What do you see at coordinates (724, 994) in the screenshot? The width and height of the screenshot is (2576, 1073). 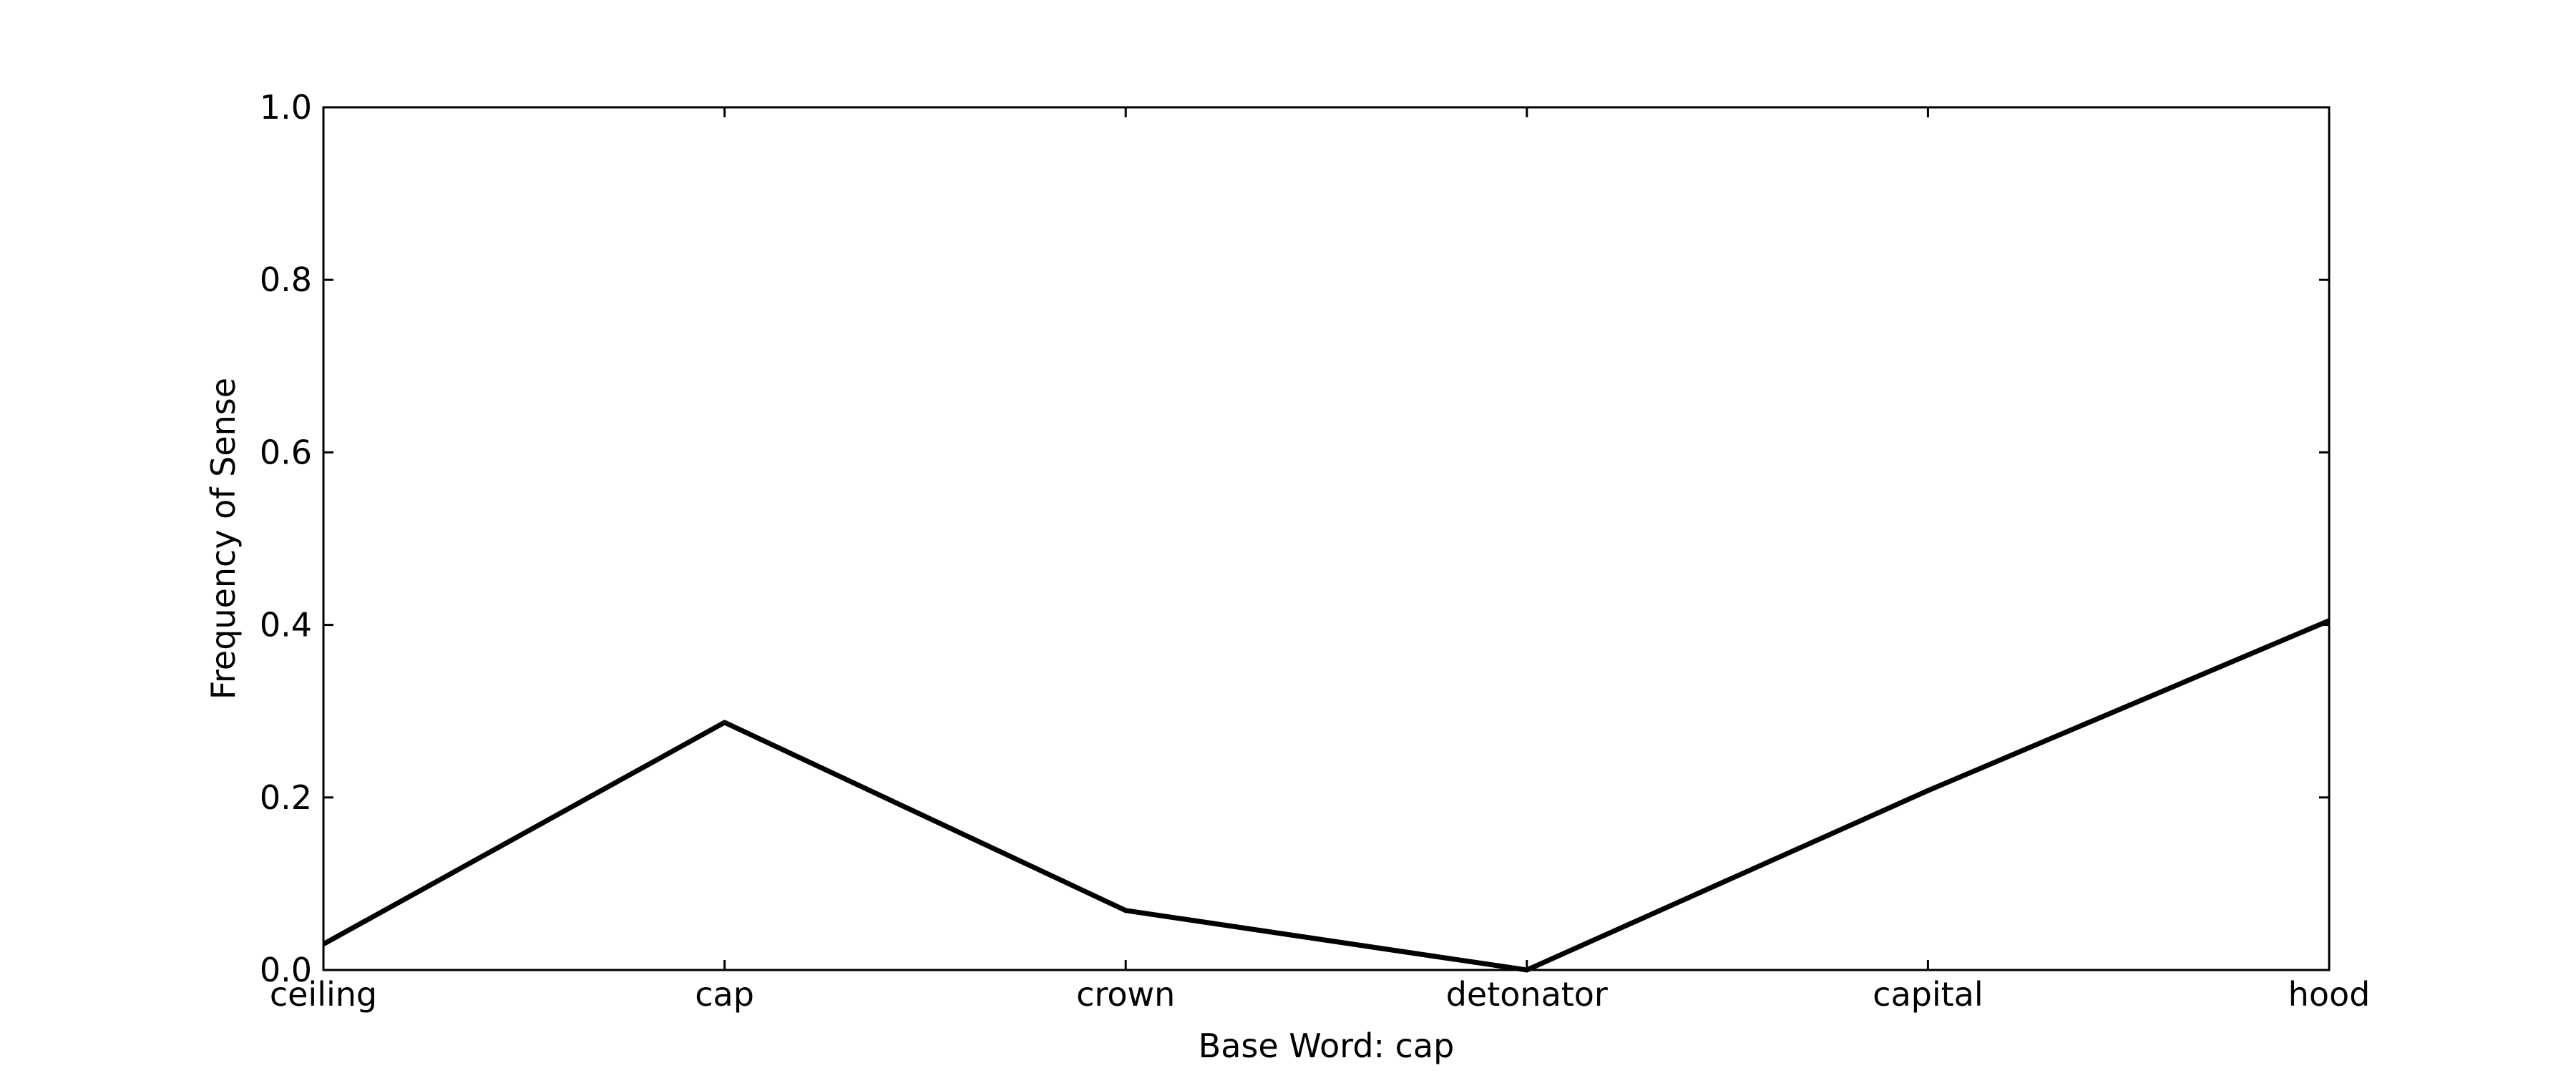 I see `x-tick-label: cap` at bounding box center [724, 994].